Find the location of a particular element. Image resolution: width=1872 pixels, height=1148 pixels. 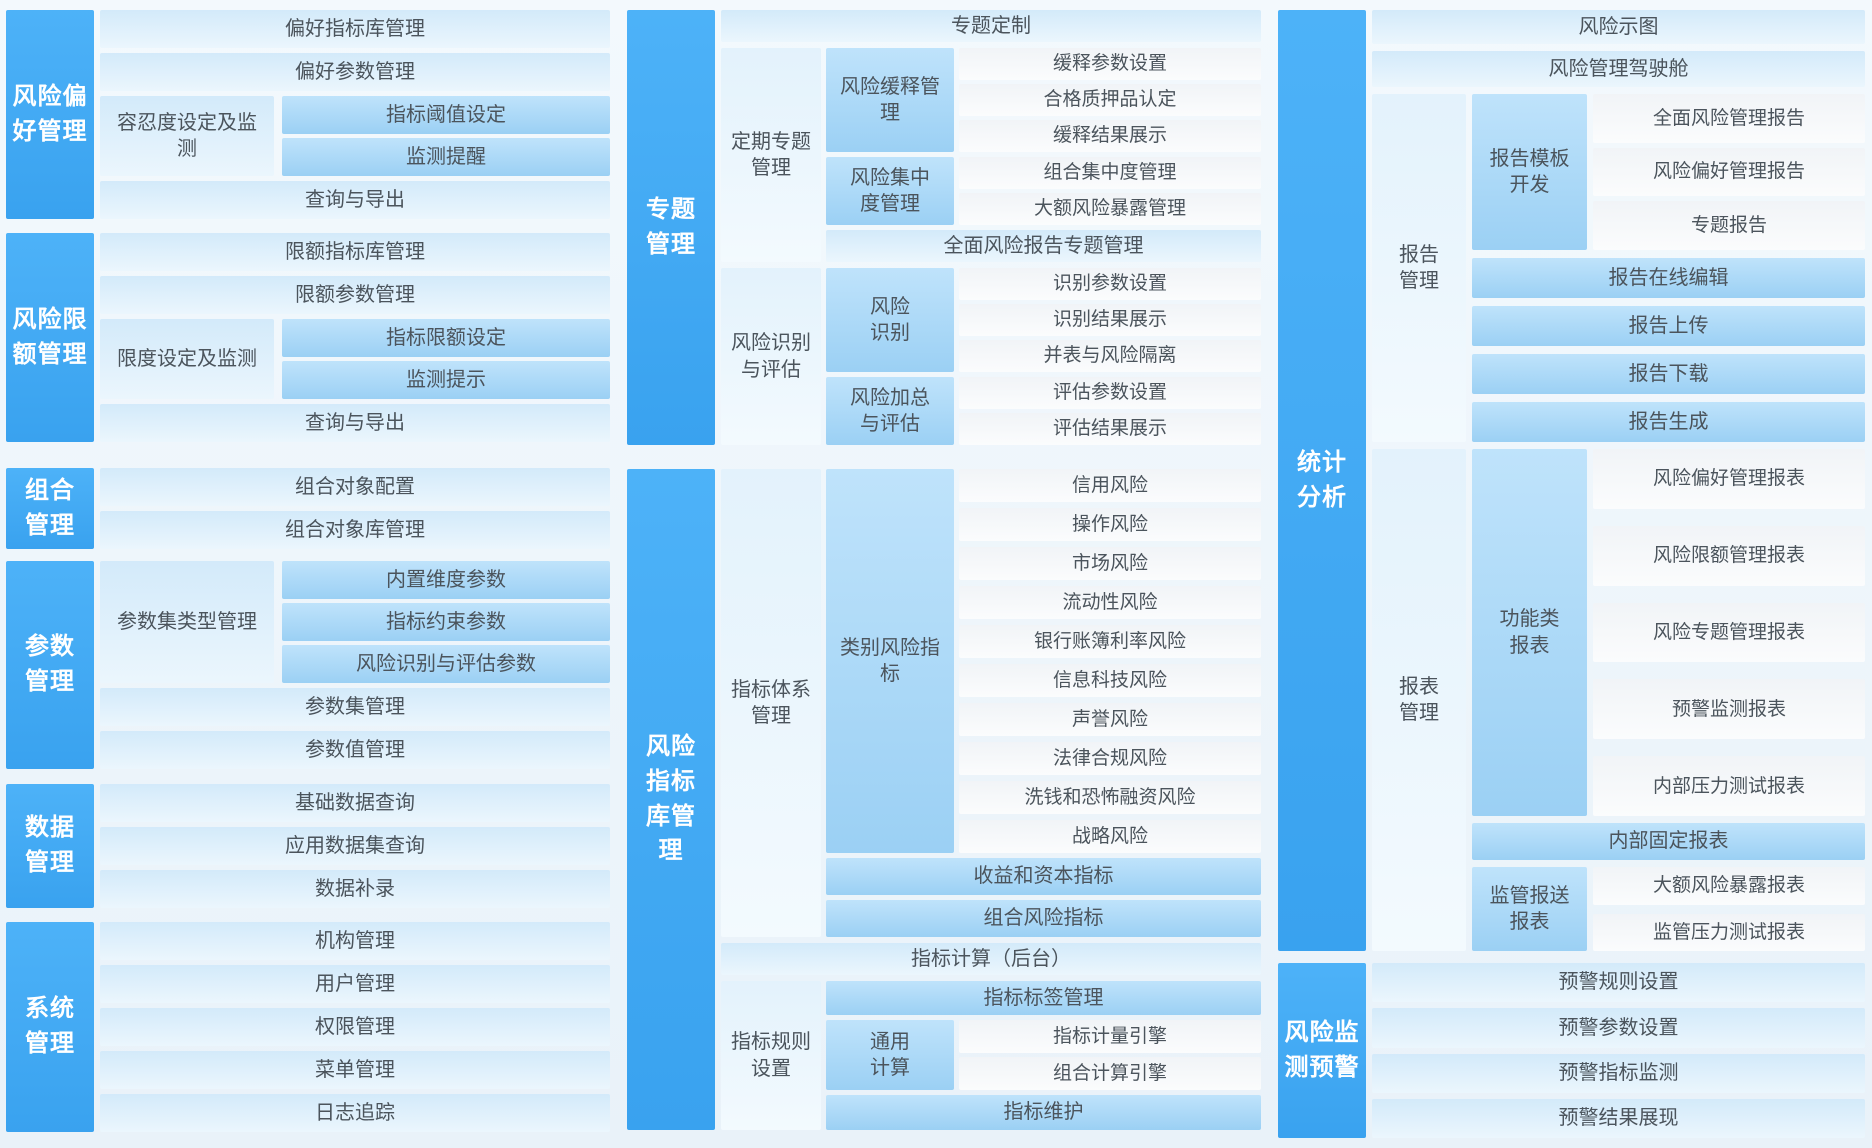

menu-item: 声誉风险 is located at coordinates (1110, 719).